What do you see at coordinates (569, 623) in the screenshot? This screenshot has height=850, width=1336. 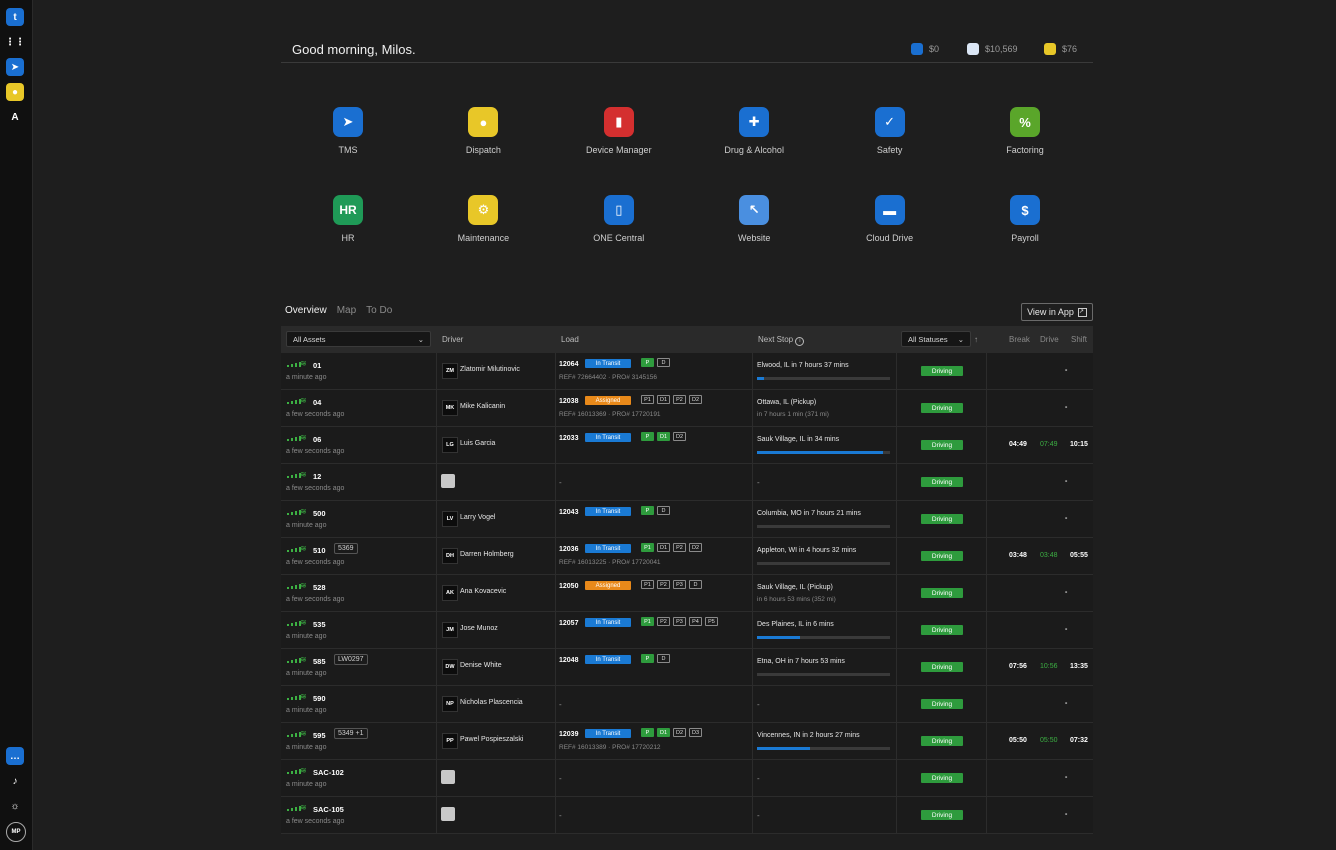 I see `load-number: 12057` at bounding box center [569, 623].